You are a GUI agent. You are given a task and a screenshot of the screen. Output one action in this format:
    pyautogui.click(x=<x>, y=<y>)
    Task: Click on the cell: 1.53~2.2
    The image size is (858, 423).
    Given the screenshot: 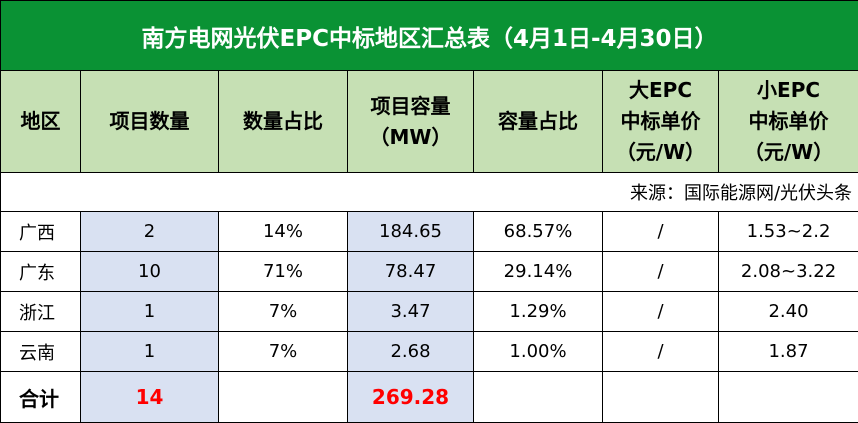 What is the action you would take?
    pyautogui.click(x=787, y=231)
    